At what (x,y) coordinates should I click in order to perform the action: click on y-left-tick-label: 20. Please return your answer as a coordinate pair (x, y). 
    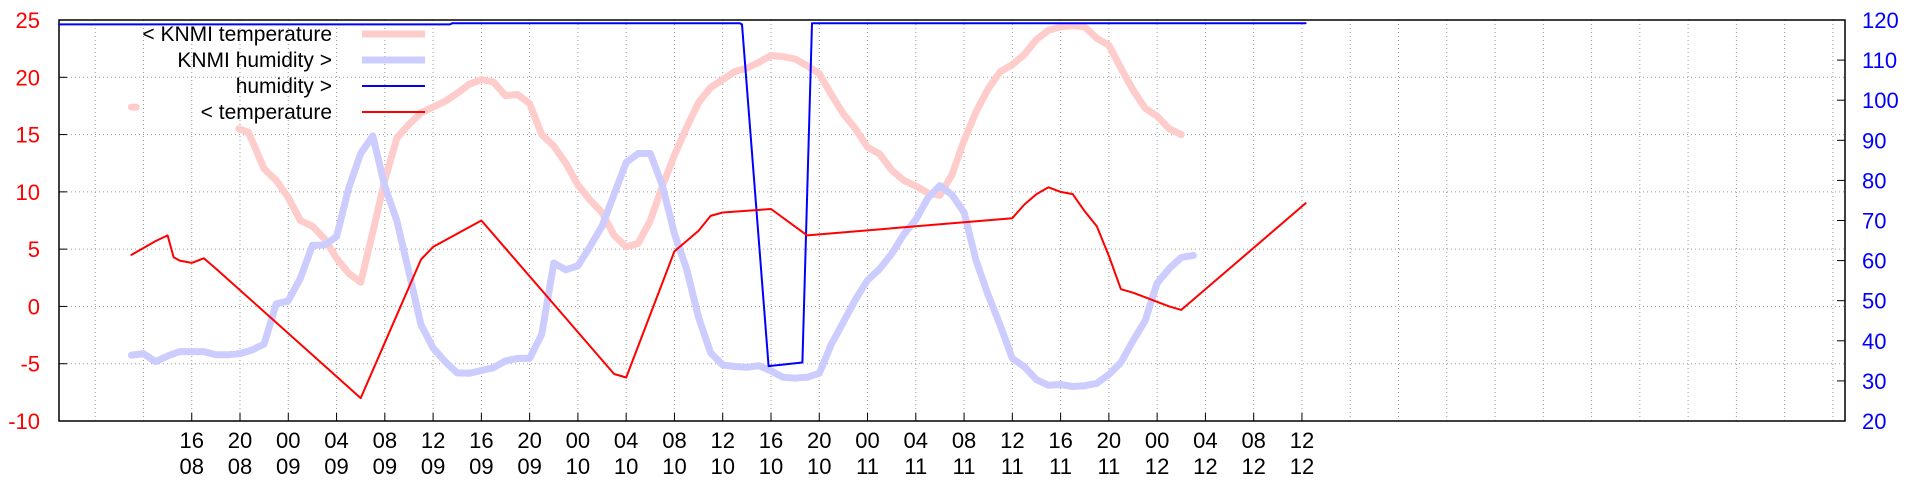
    Looking at the image, I should click on (28, 77).